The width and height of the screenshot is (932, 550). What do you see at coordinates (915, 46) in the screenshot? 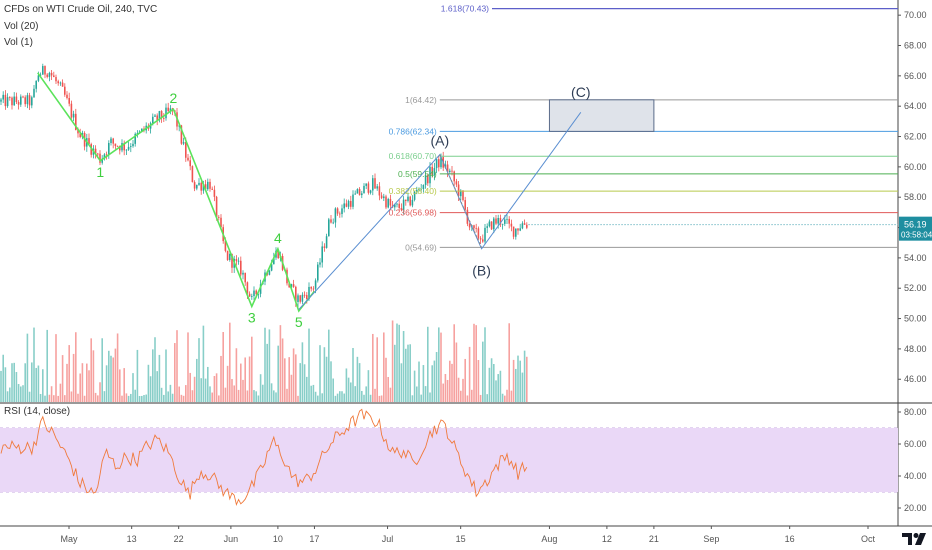
I see `price-tick-label: 68.00` at bounding box center [915, 46].